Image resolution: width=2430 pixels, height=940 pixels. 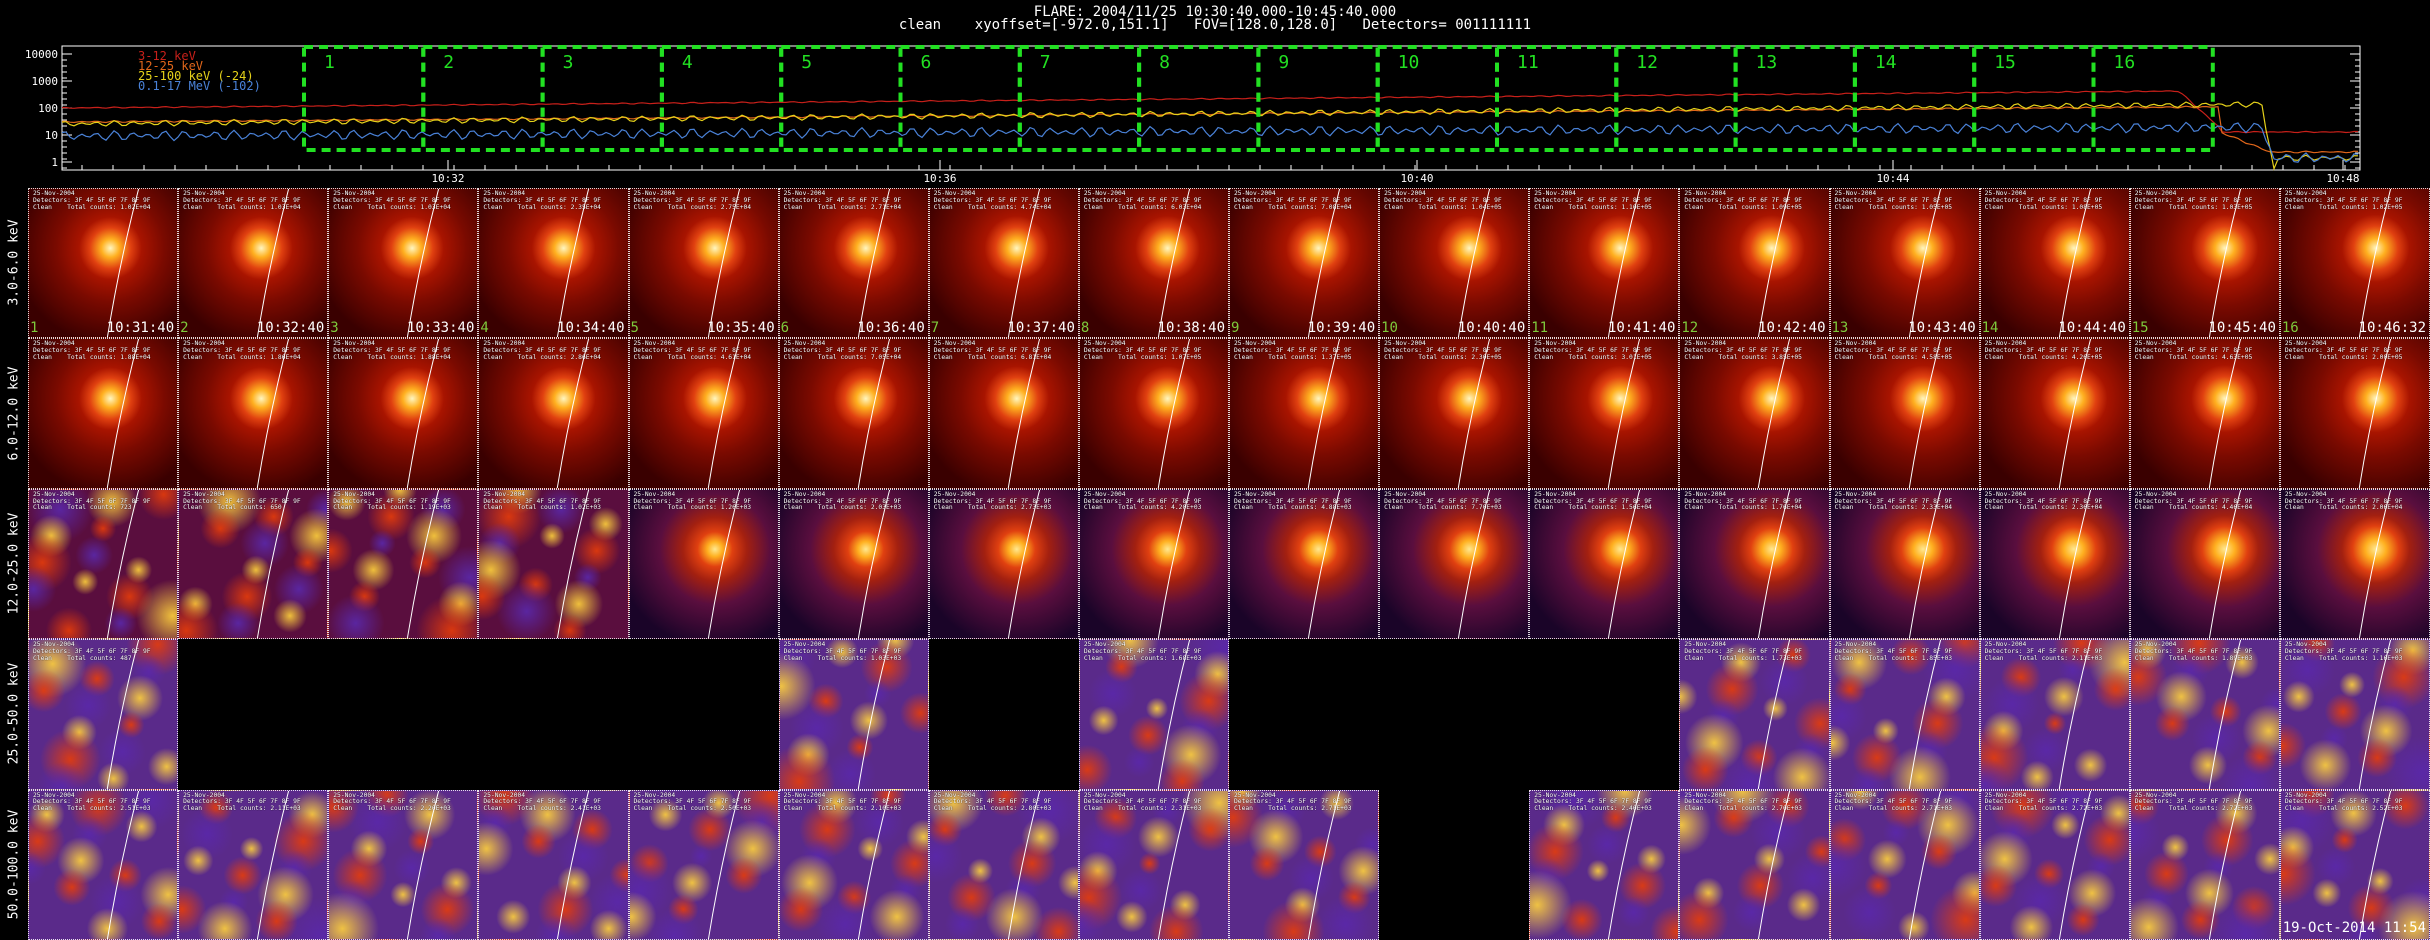 I want to click on image-total-counts: 1.68E+03, so click(x=1184, y=658).